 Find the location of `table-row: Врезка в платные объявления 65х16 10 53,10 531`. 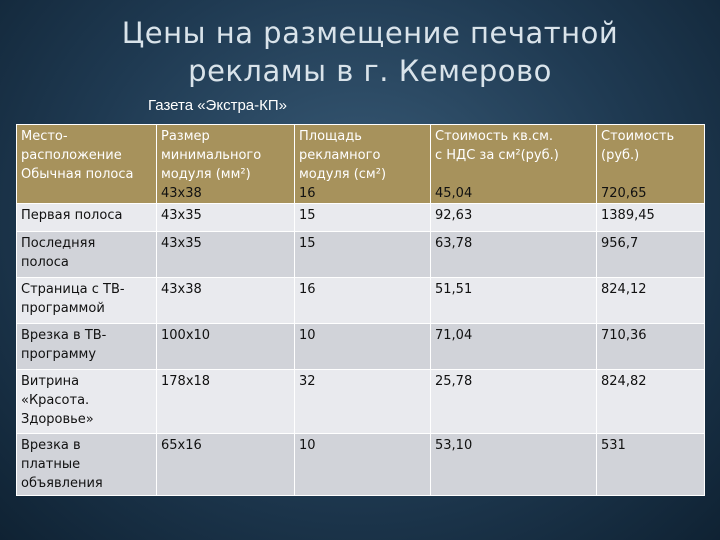

table-row: Врезка в платные объявления 65х16 10 53,10 531 is located at coordinates (360, 464).